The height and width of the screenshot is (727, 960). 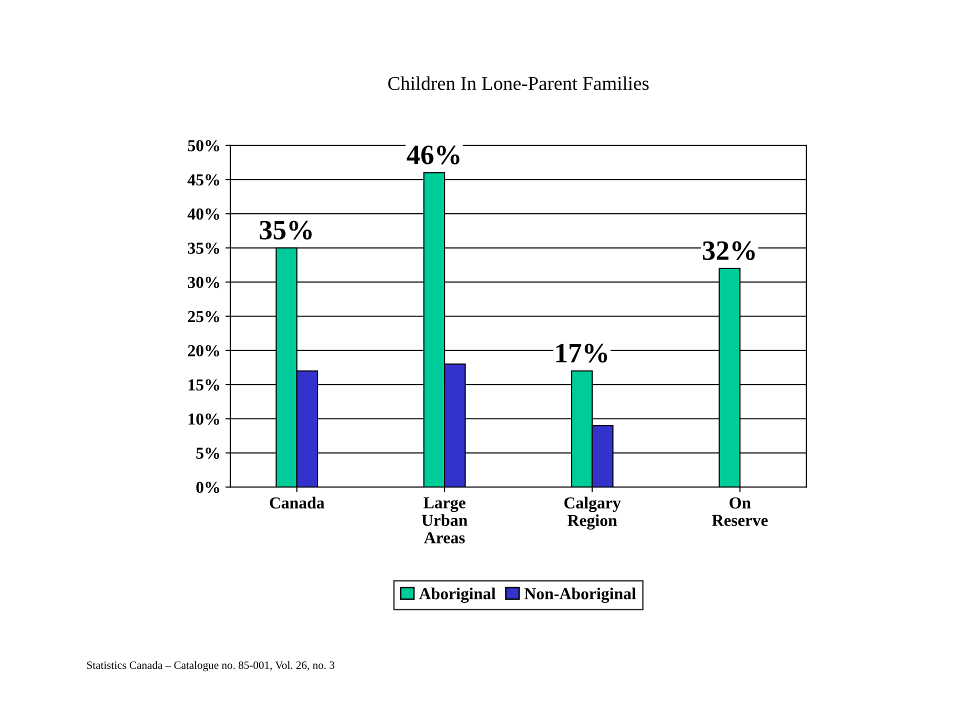 What do you see at coordinates (518, 83) in the screenshot?
I see `chart-title: Children In Lone-Parent Families` at bounding box center [518, 83].